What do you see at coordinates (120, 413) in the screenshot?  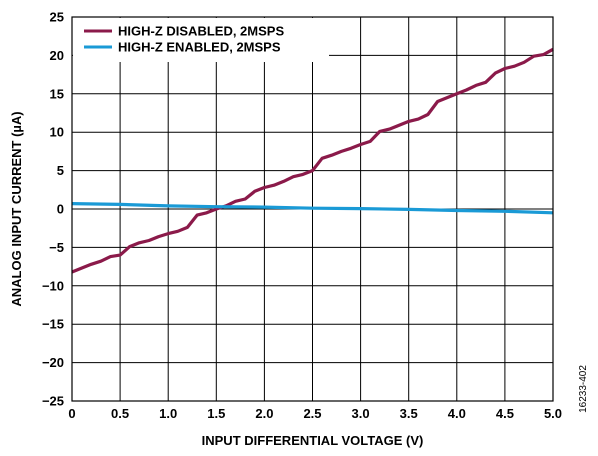 I see `x-tick-label: 0.5` at bounding box center [120, 413].